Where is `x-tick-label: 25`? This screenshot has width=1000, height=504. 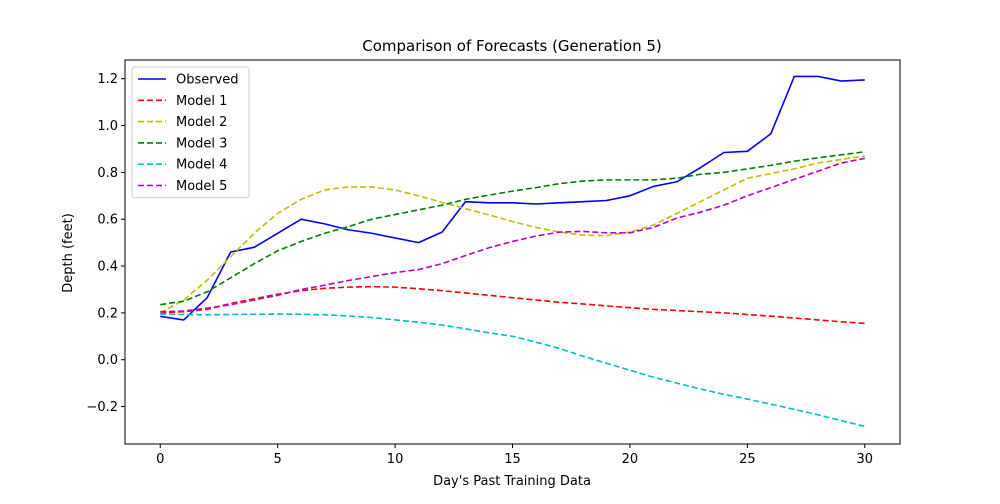
x-tick-label: 25 is located at coordinates (747, 459).